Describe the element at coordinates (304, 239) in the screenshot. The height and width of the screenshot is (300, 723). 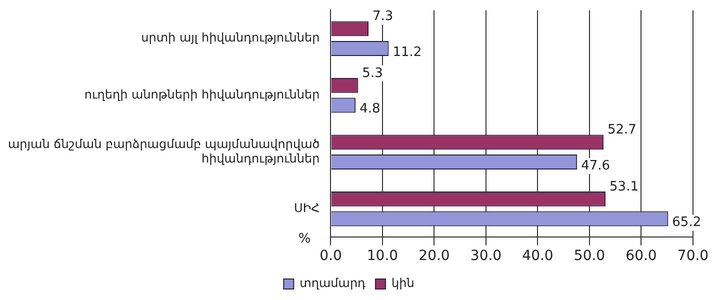
I see `x-axis-title: %` at that location.